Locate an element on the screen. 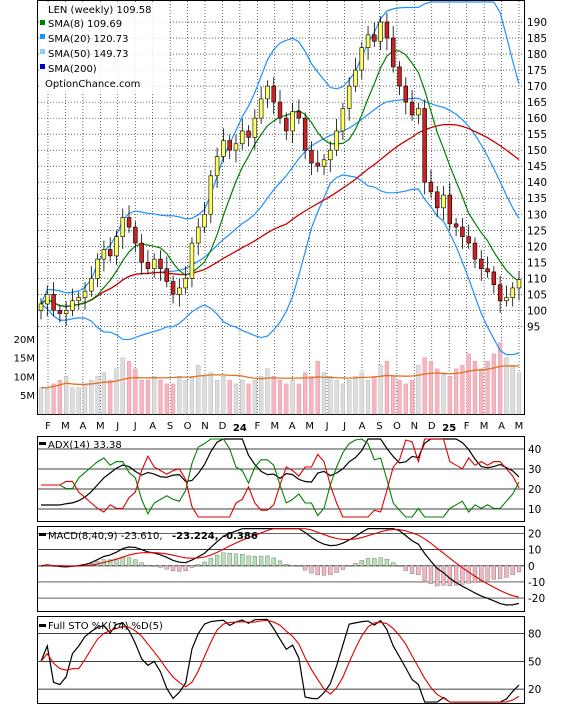 The width and height of the screenshot is (566, 706). macd-legend-swatch is located at coordinates (42, 534).